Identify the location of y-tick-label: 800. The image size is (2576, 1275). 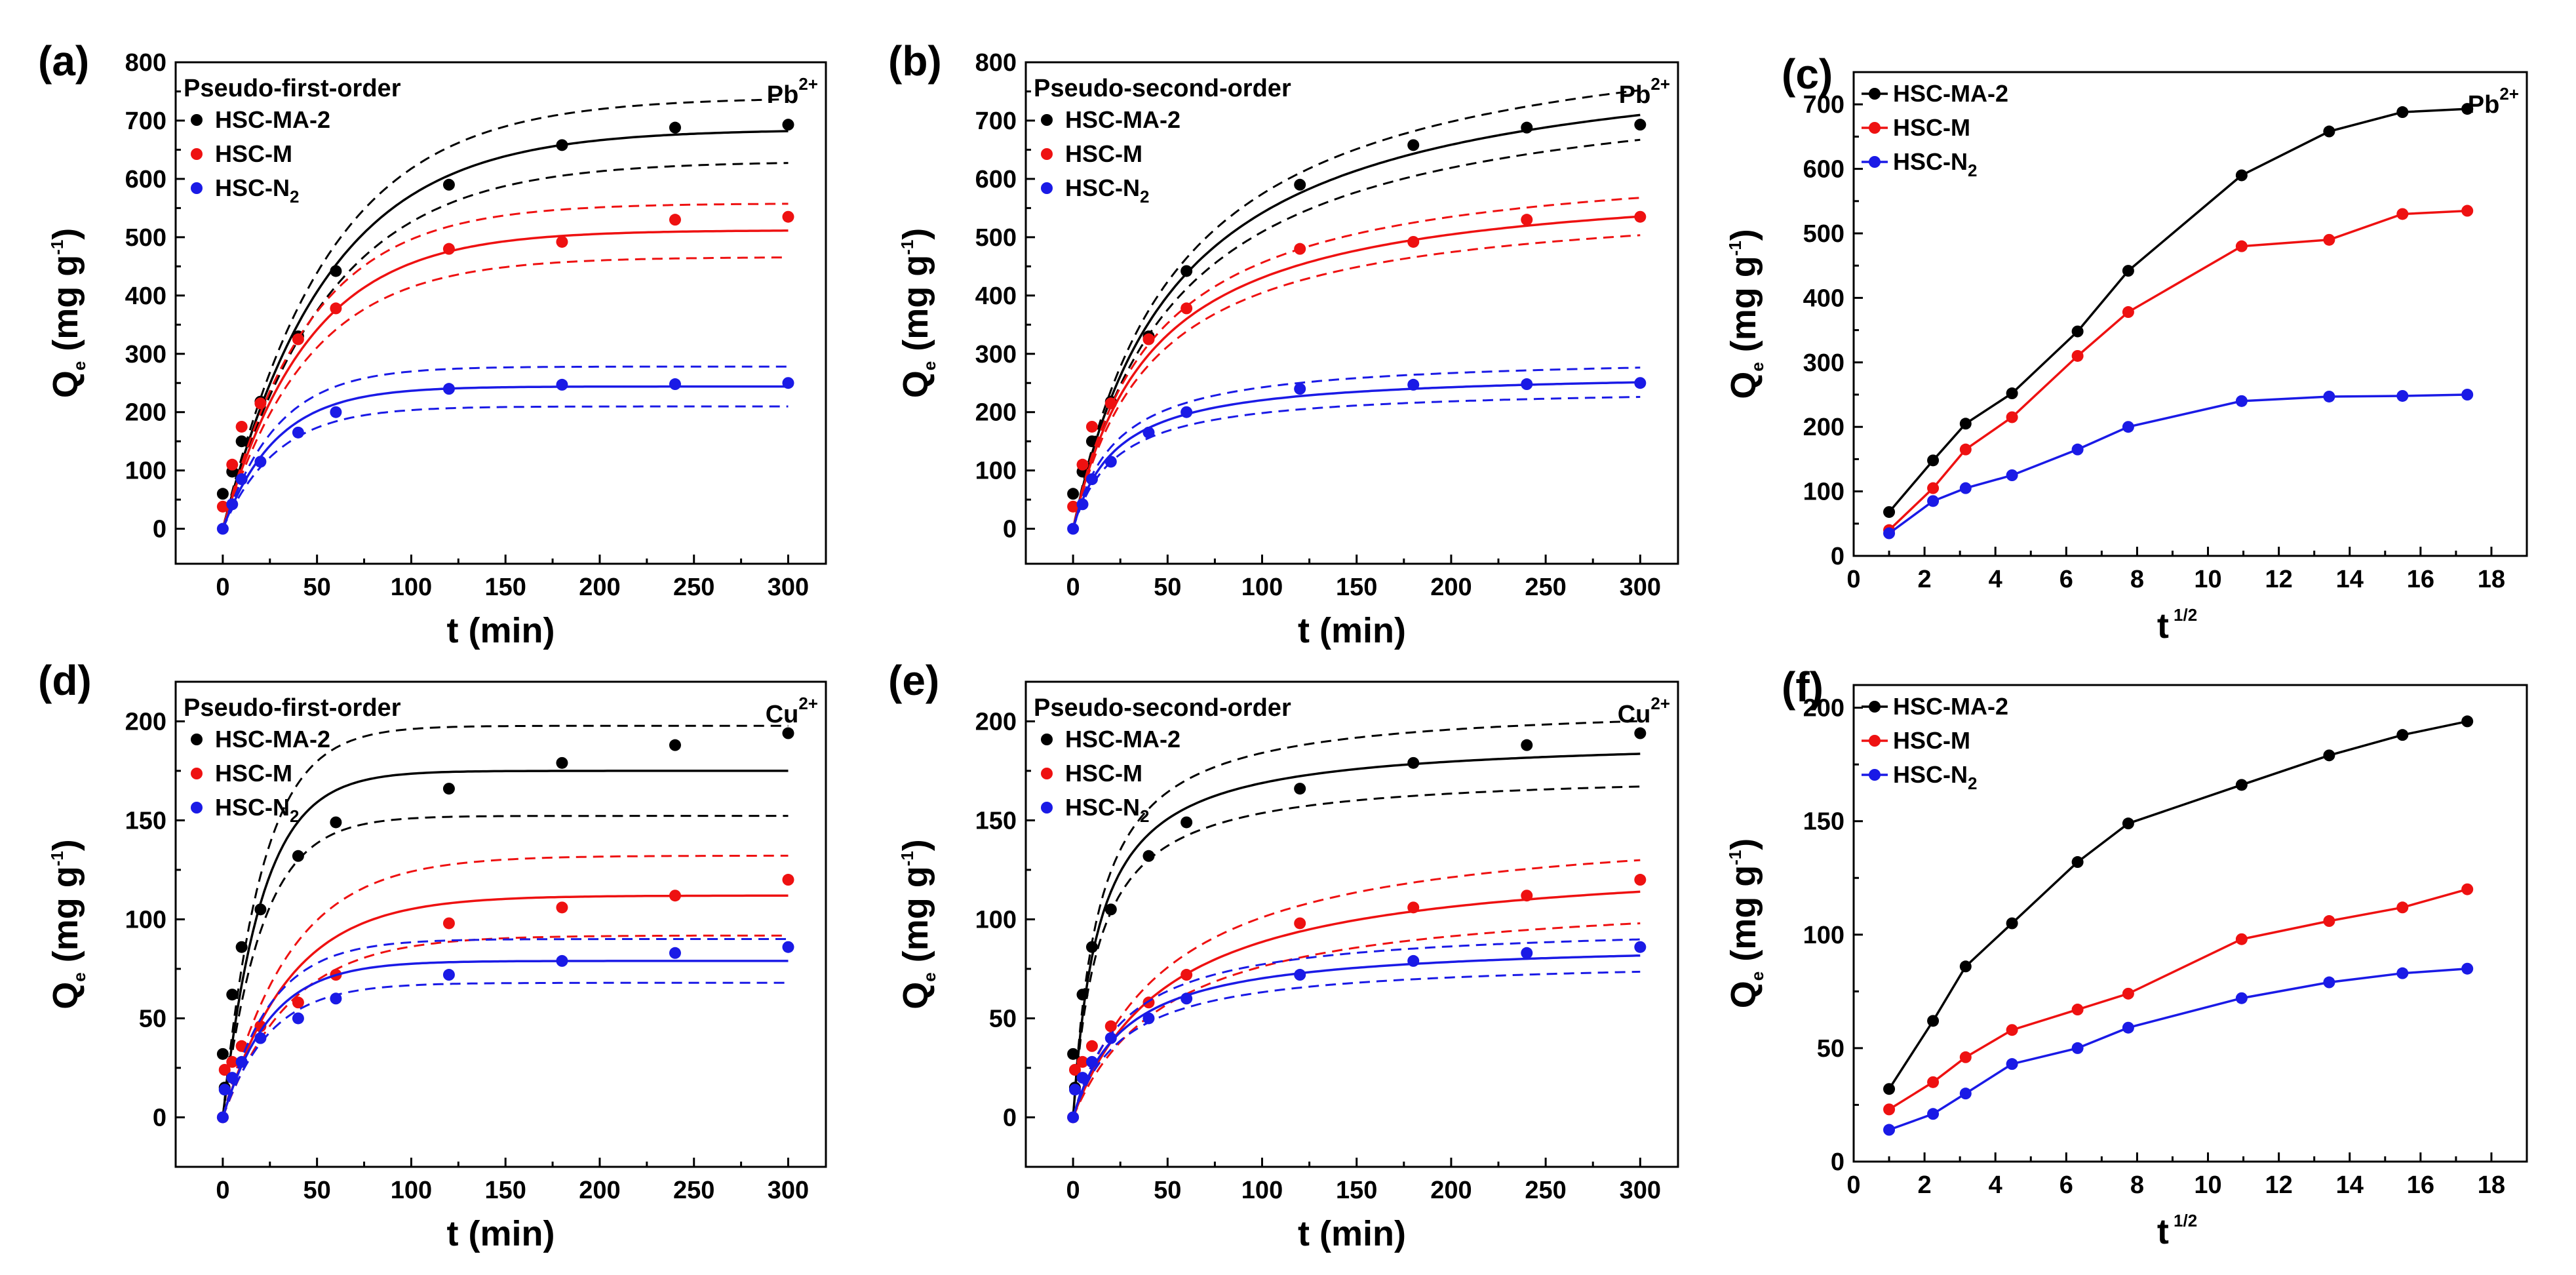
(145, 63).